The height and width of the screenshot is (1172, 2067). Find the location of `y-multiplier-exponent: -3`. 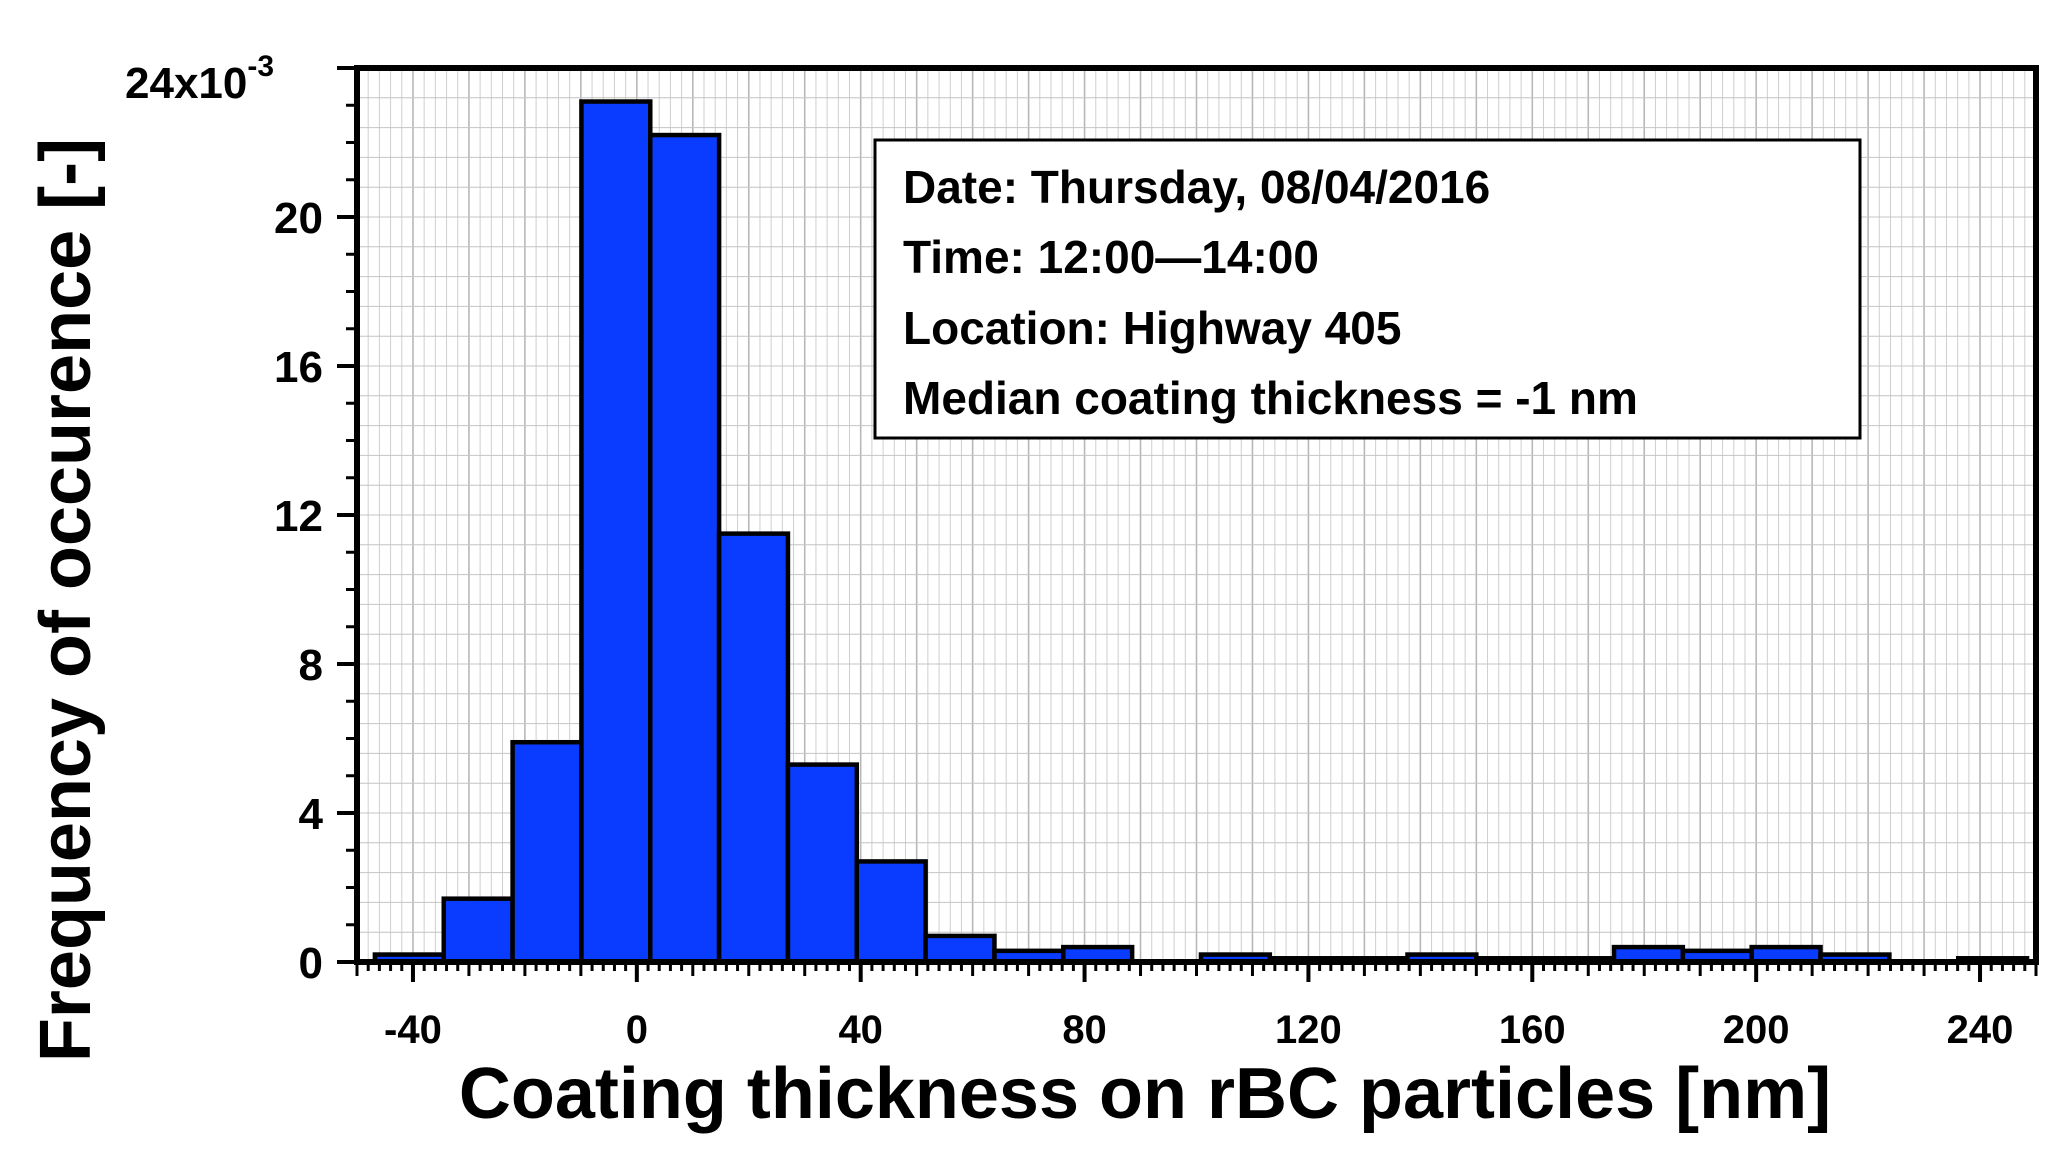

y-multiplier-exponent: -3 is located at coordinates (260, 66).